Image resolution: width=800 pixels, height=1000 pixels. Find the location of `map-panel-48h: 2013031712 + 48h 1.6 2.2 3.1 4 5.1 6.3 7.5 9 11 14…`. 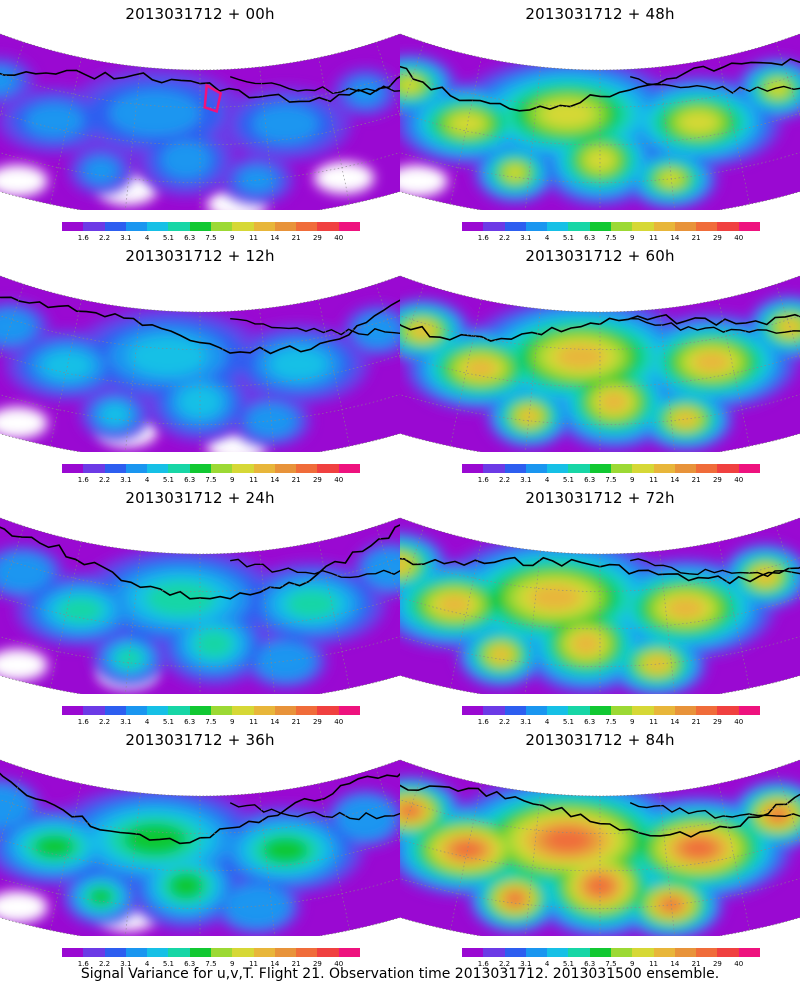

map-panel-48h: 2013031712 + 48h 1.6 2.2 3.1 4 5.1 6.3 7.5 9 11 14… is located at coordinates (600, 121).